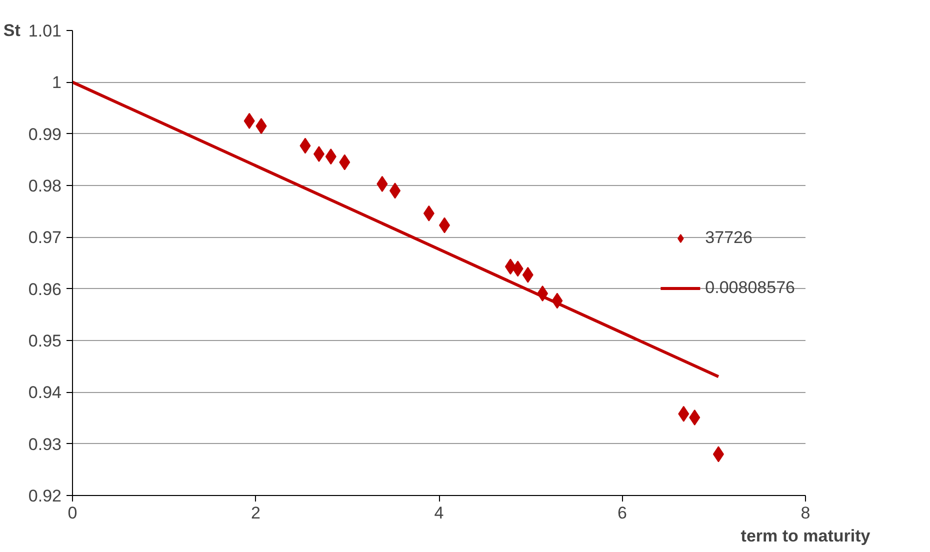 Image resolution: width=930 pixels, height=552 pixels. I want to click on x-tick-label: 4, so click(439, 513).